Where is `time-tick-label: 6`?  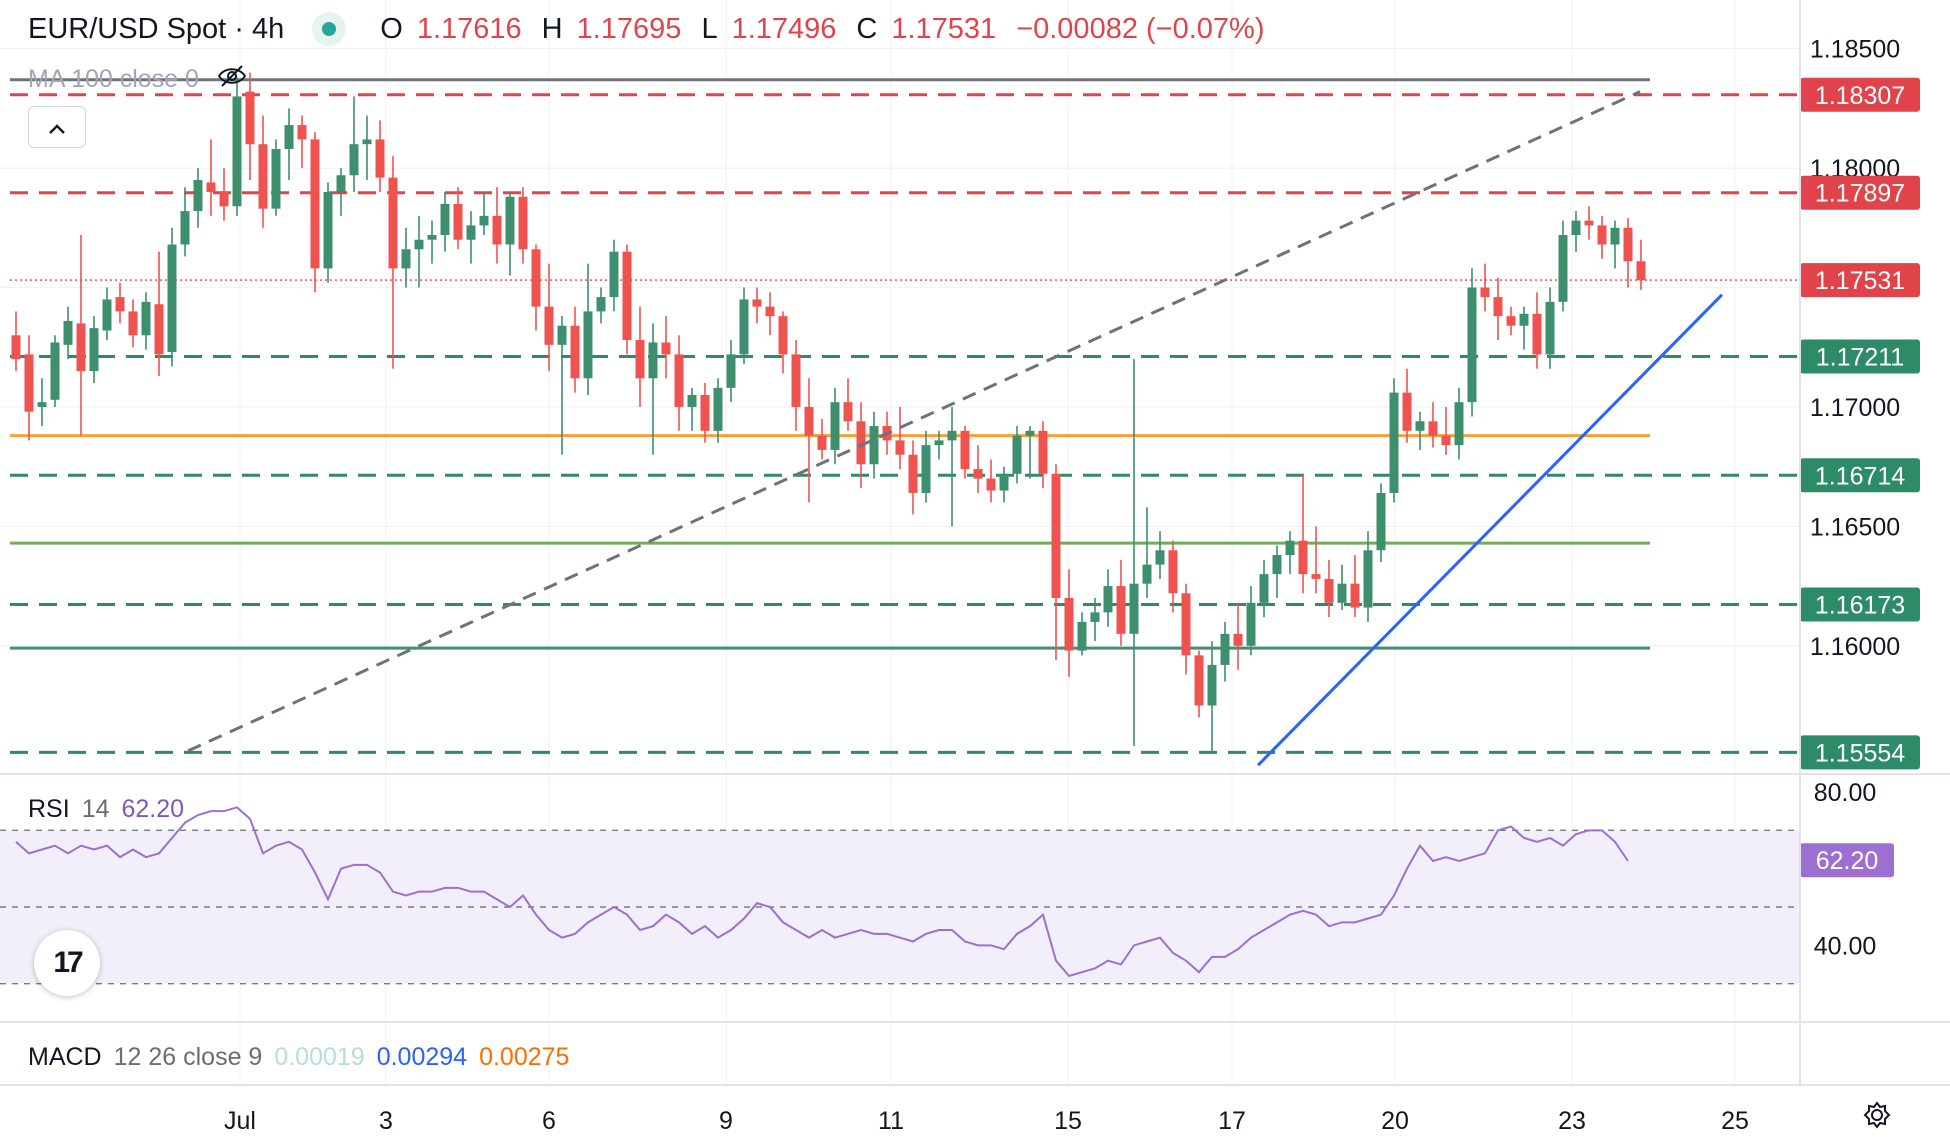 time-tick-label: 6 is located at coordinates (549, 1121).